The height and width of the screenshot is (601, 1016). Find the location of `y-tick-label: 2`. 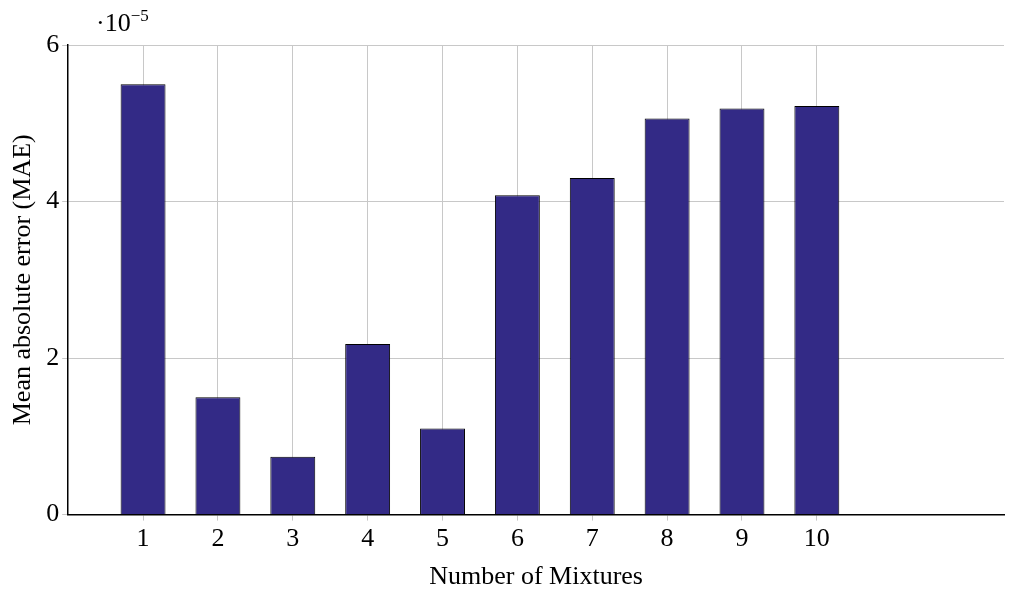

y-tick-label: 2 is located at coordinates (53, 356).